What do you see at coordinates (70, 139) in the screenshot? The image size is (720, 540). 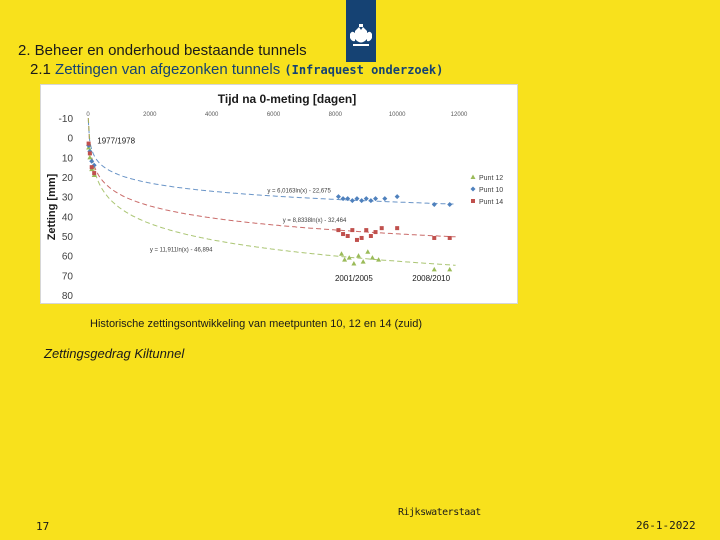 I see `y-tick-label: 0` at bounding box center [70, 139].